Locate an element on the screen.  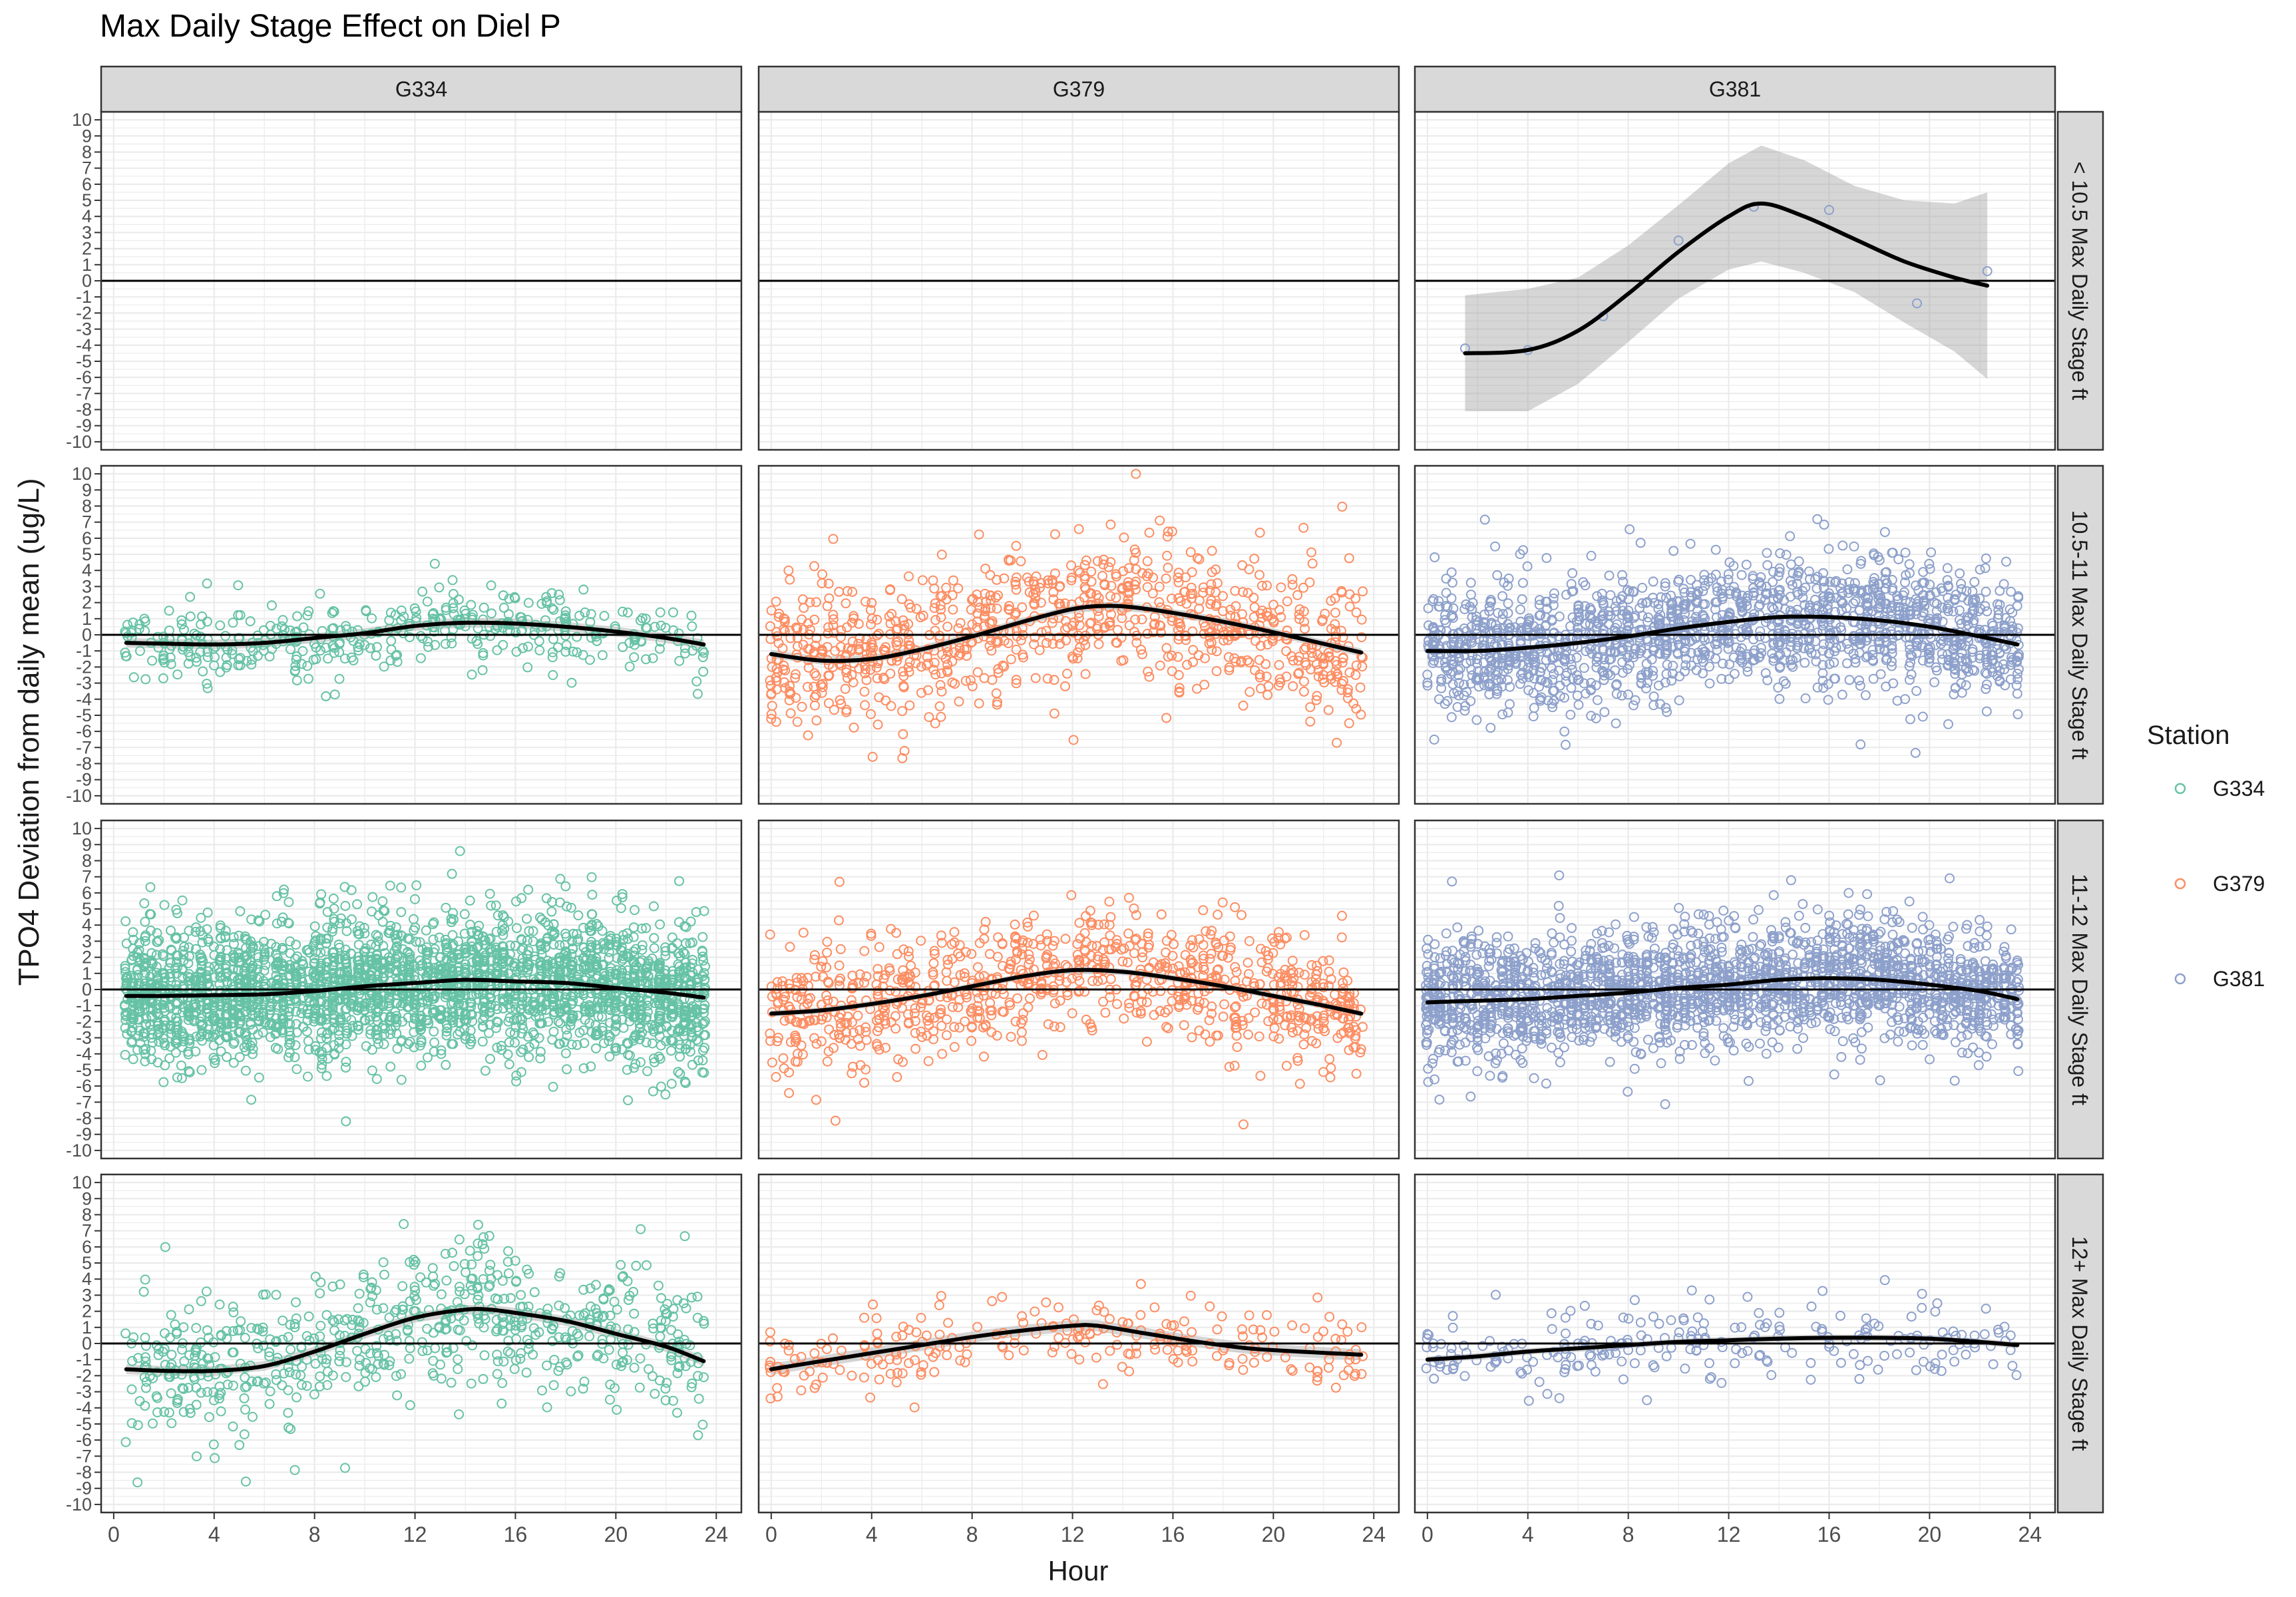
panel-grid-r1-c2 is located at coordinates (1735, 635).